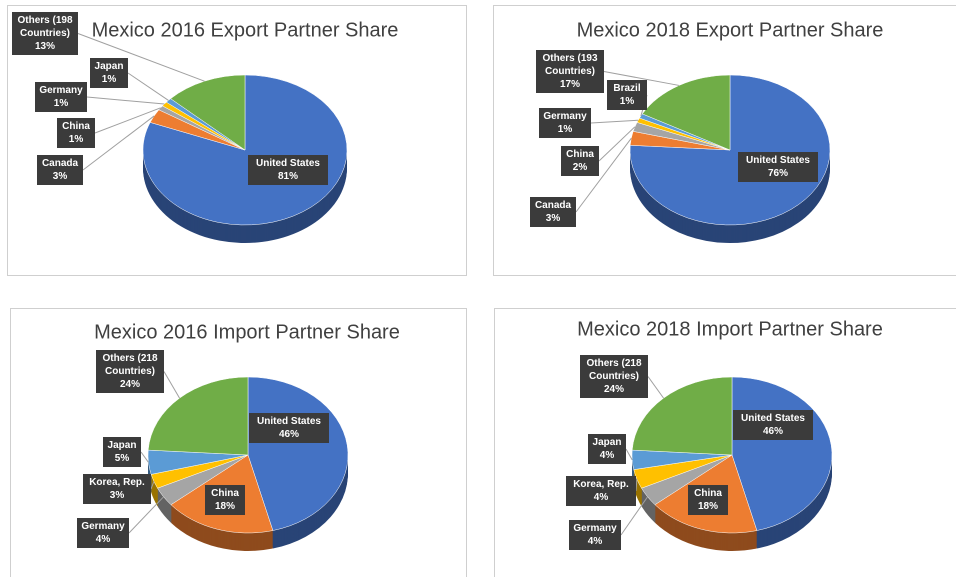 The image size is (956, 577). What do you see at coordinates (570, 65) in the screenshot?
I see `label-category: Others (193 Countries)` at bounding box center [570, 65].